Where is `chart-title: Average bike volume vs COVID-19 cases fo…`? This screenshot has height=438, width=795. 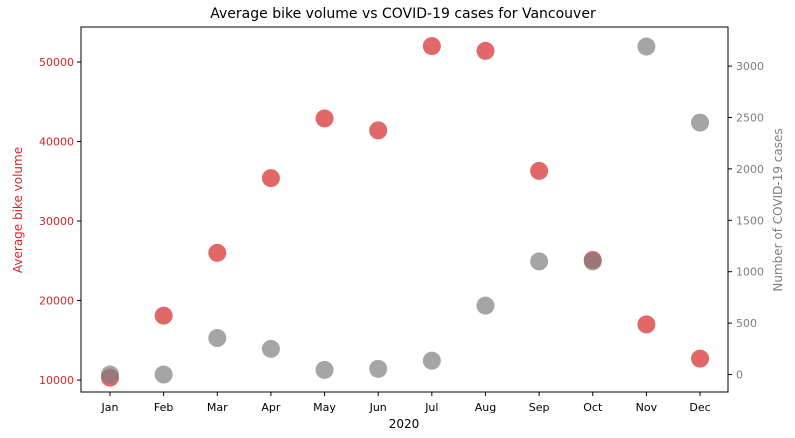
chart-title: Average bike volume vs COVID-19 cases fo… is located at coordinates (403, 14).